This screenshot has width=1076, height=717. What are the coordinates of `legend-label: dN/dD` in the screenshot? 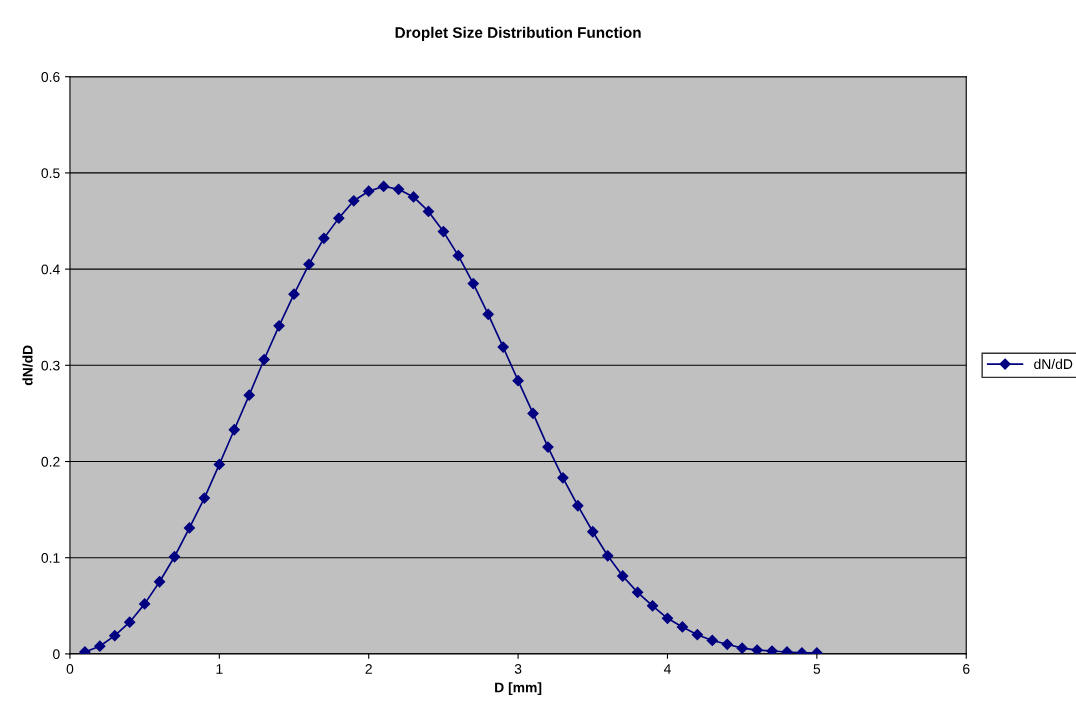 It's located at (1053, 364).